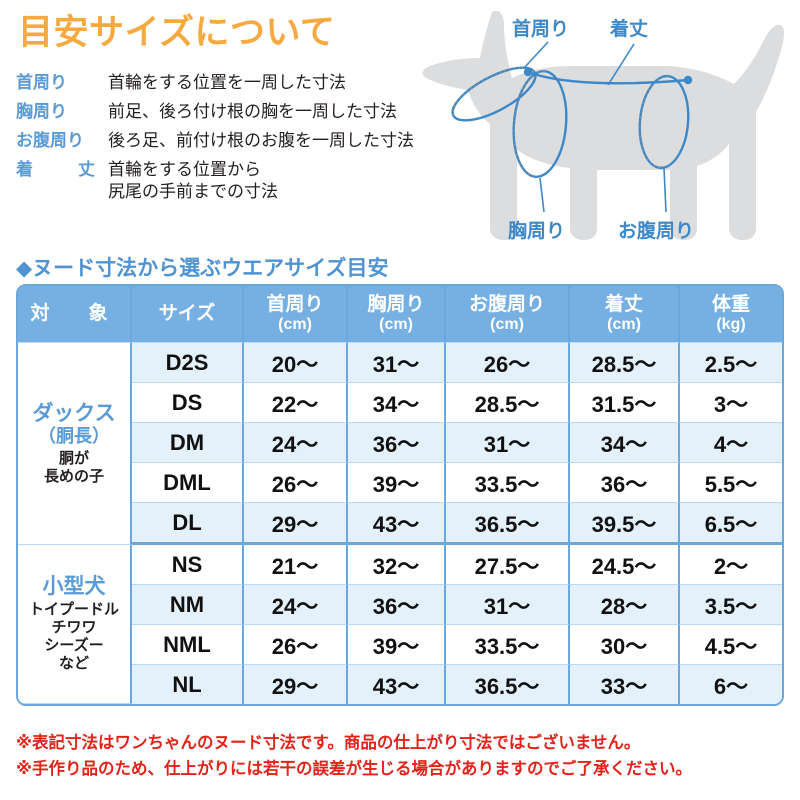 The height and width of the screenshot is (800, 800). Describe the element at coordinates (74, 628) in the screenshot. I see `group-note-small-dog-line2: チワワ` at that location.